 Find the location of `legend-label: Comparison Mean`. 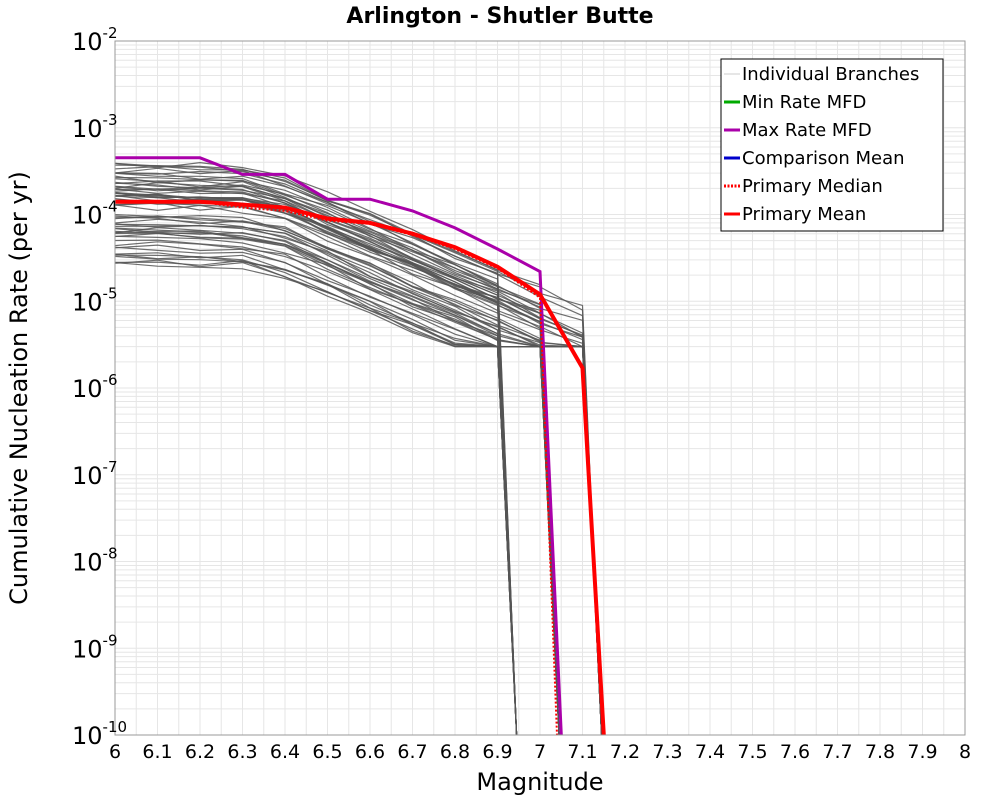

legend-label: Comparison Mean is located at coordinates (823, 158).